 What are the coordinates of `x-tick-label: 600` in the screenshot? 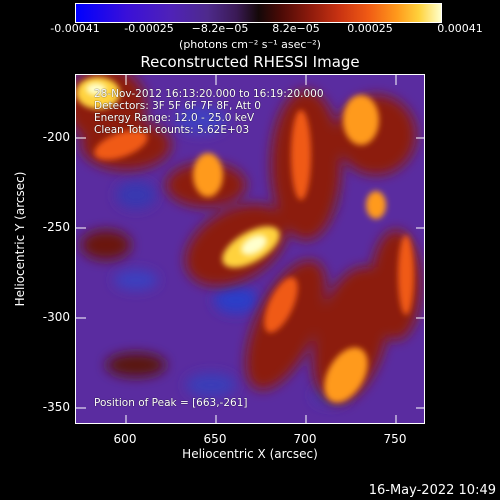 It's located at (125, 439).